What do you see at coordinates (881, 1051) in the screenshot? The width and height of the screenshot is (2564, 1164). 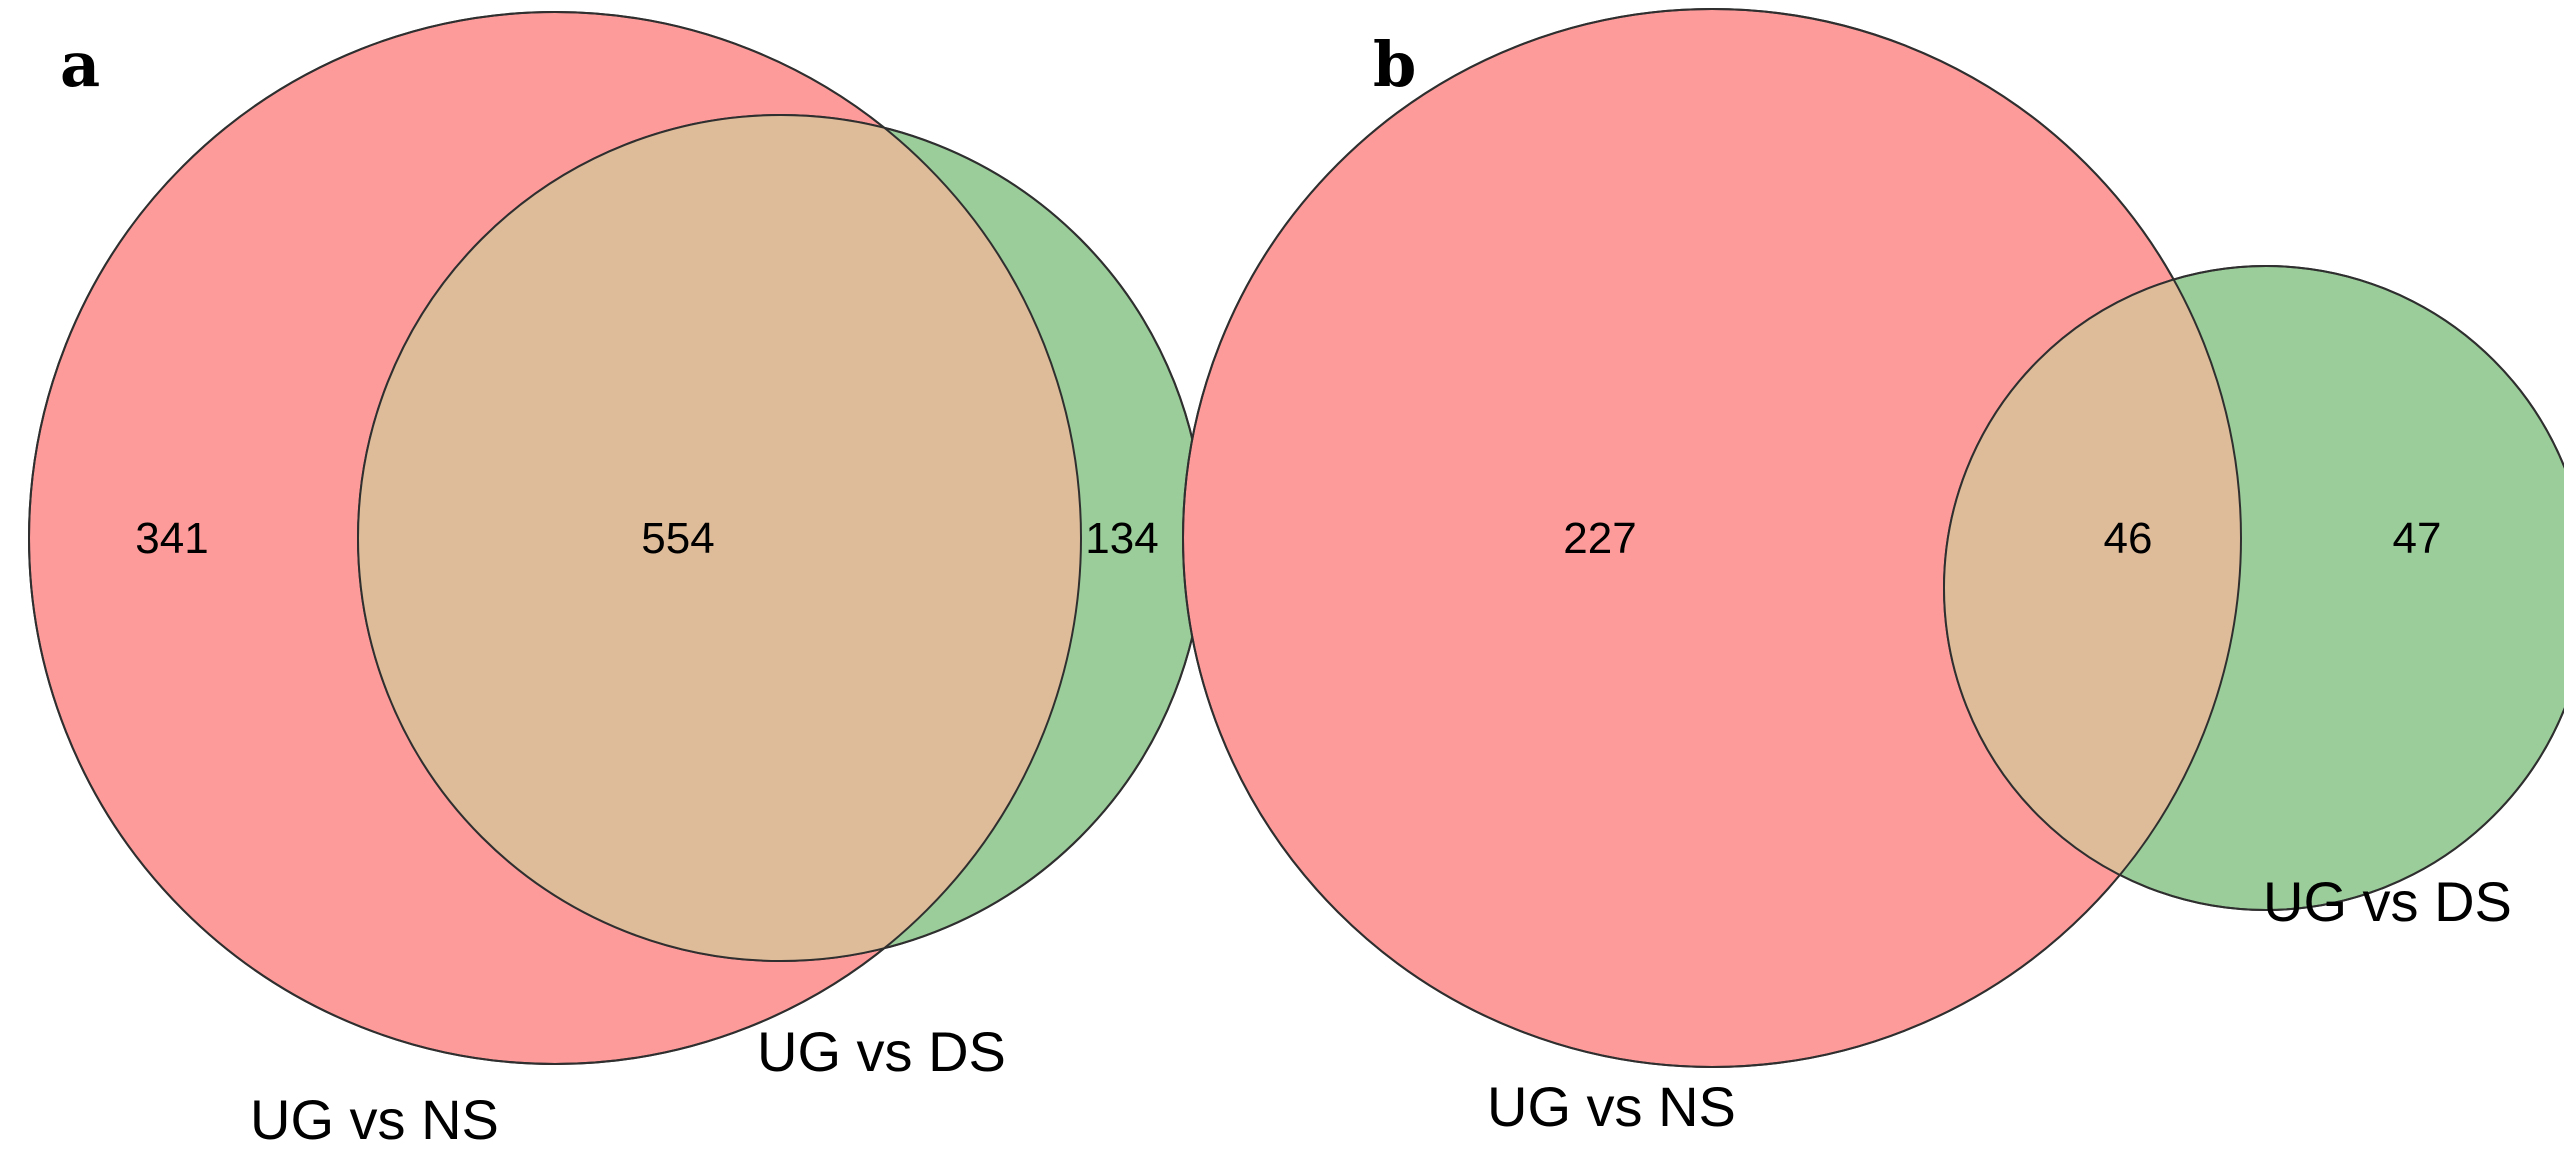 I see `set-label-ug-vs-ds-a: UG vs DS` at bounding box center [881, 1051].